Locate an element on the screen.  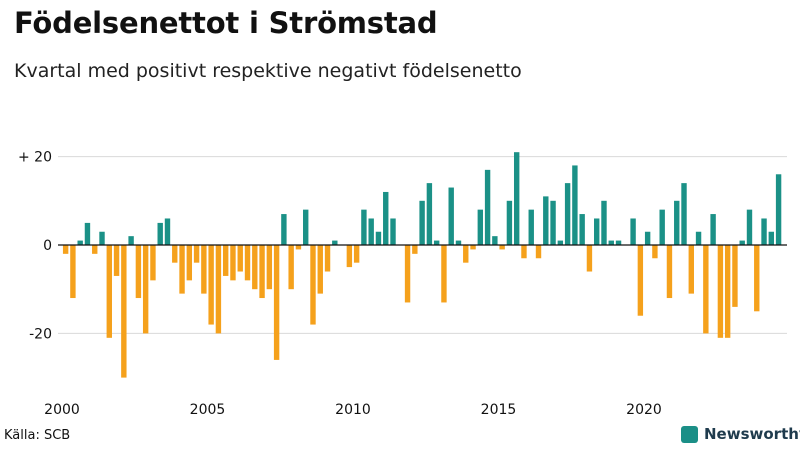
source-note: Källa: SCB is located at coordinates (37, 435).